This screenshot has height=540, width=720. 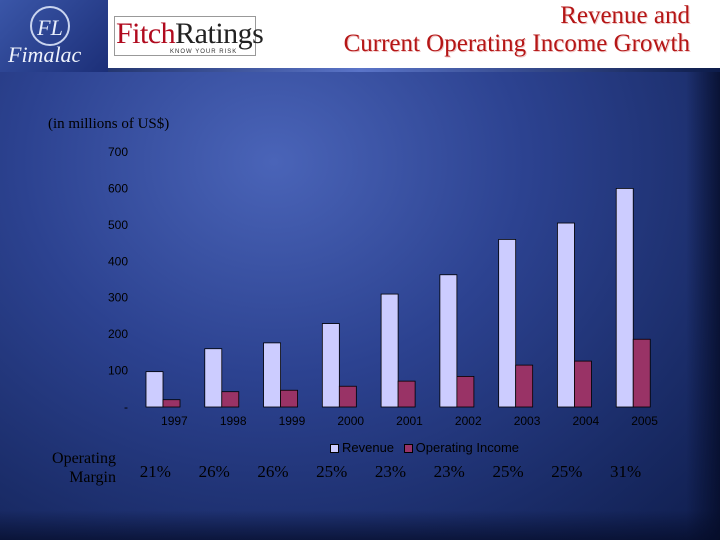 I want to click on y-tick-label: 300, so click(x=118, y=298).